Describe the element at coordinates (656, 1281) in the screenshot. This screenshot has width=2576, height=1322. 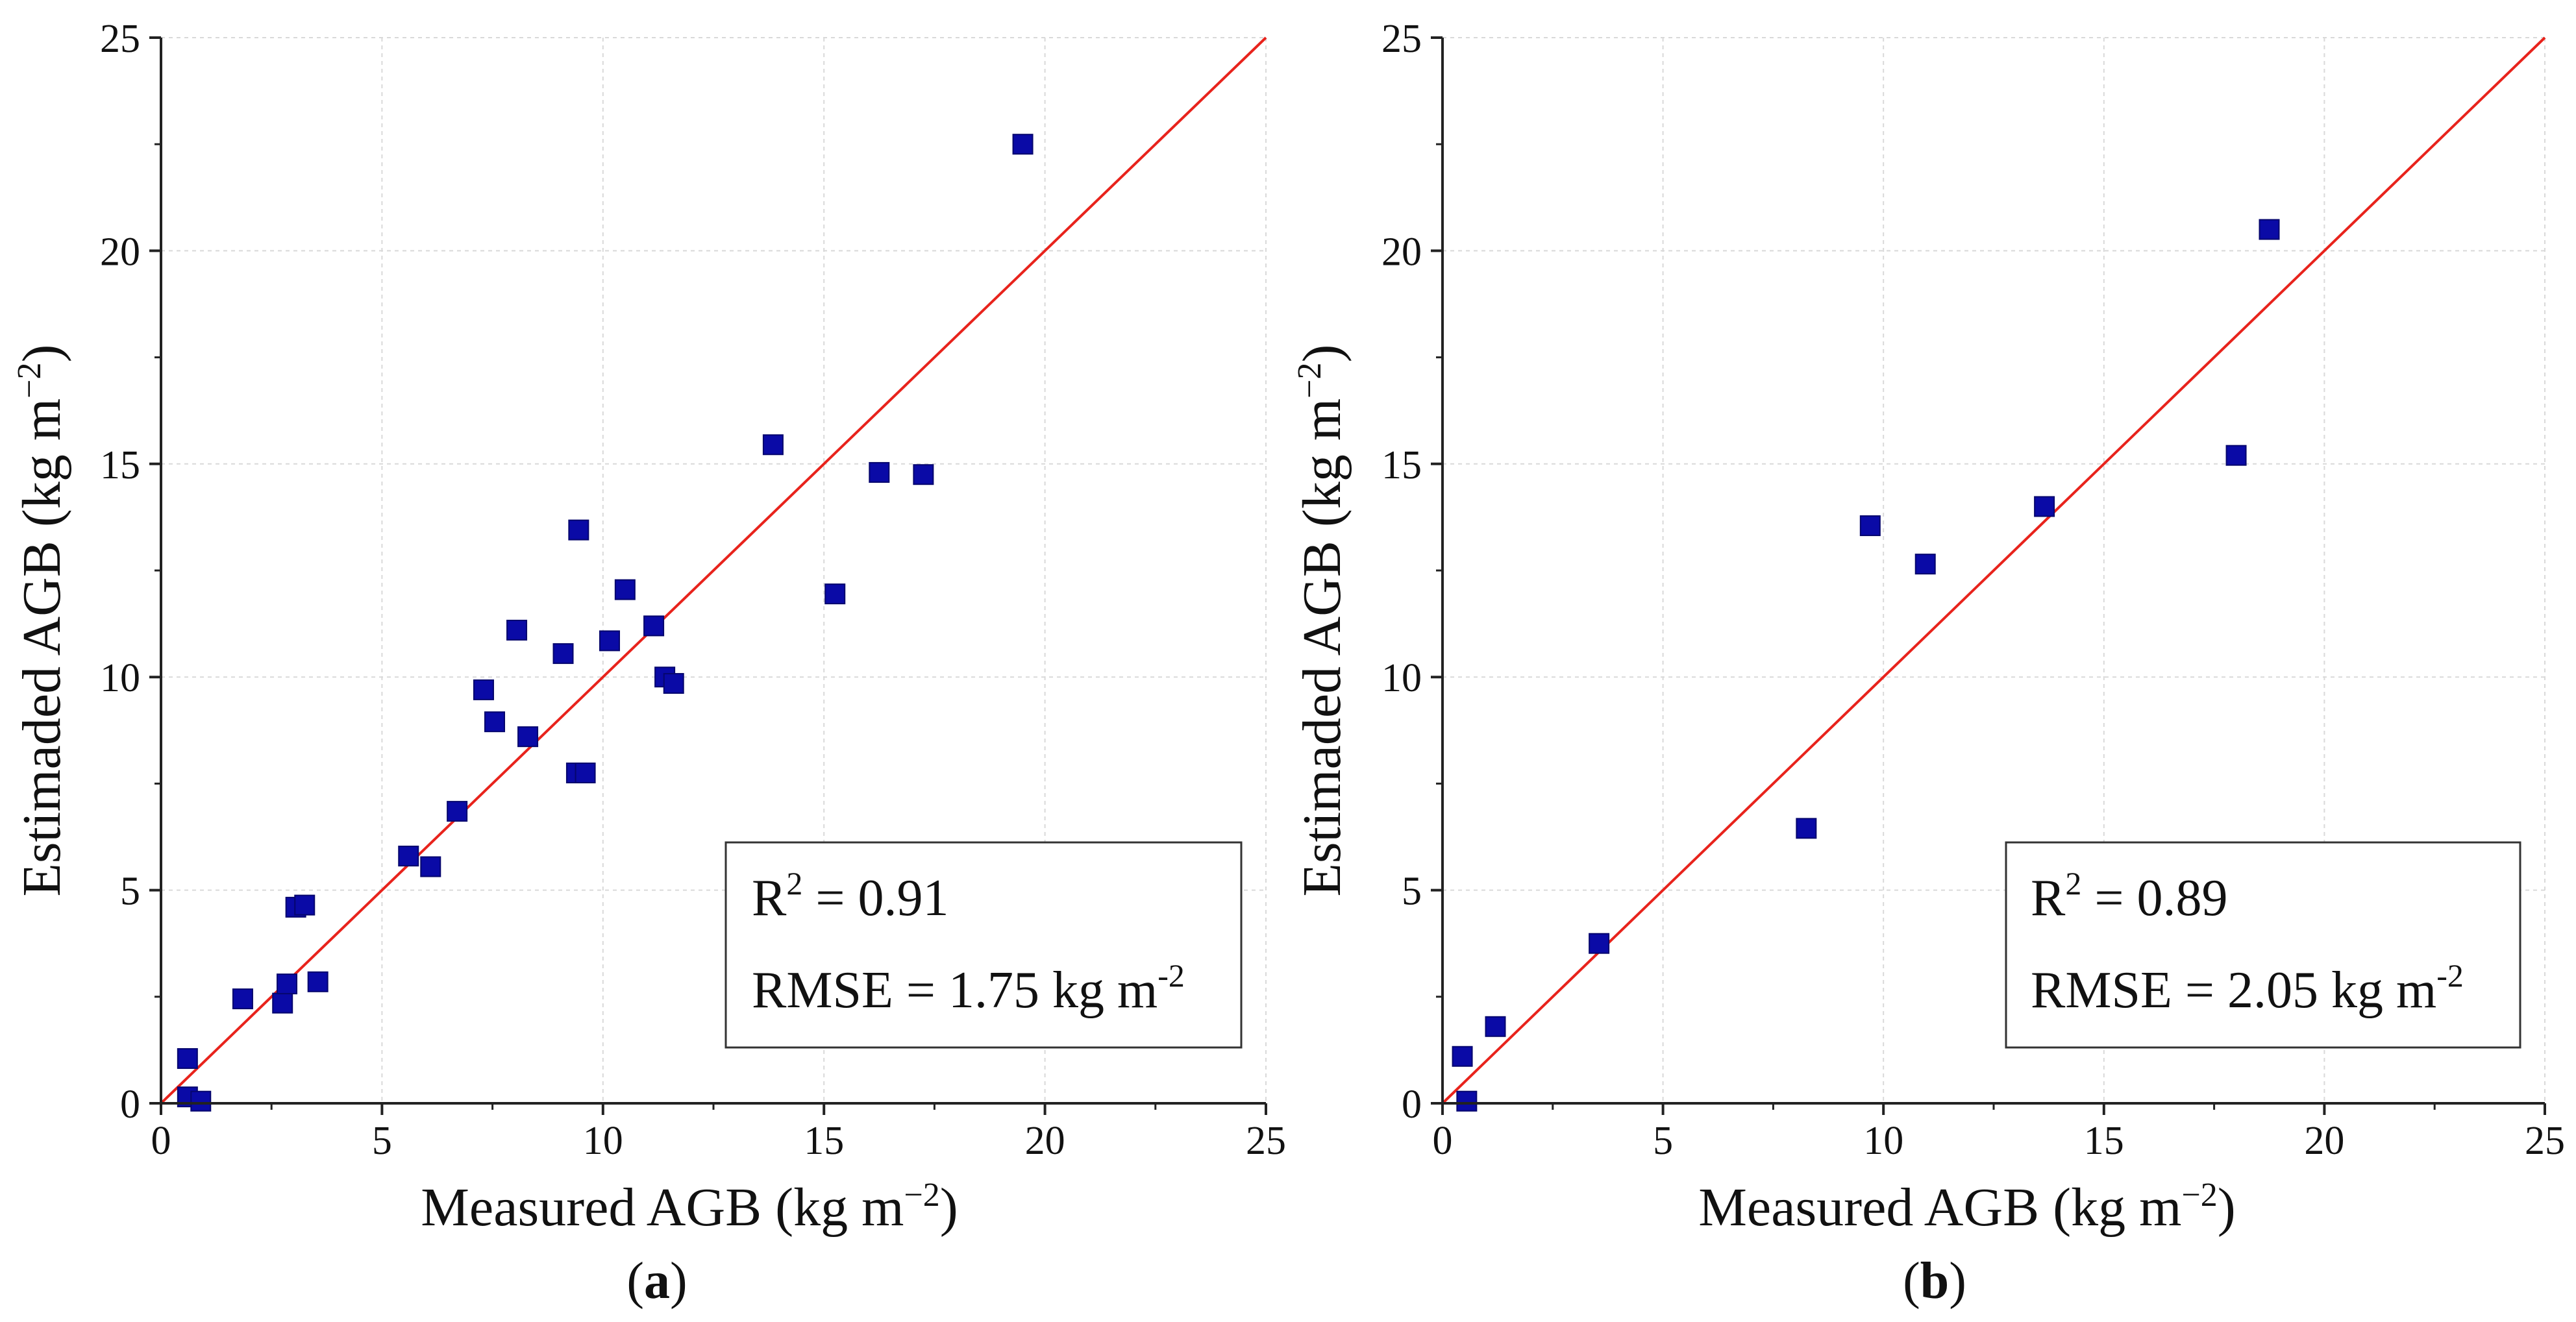
I see `panel-label: (a)` at that location.